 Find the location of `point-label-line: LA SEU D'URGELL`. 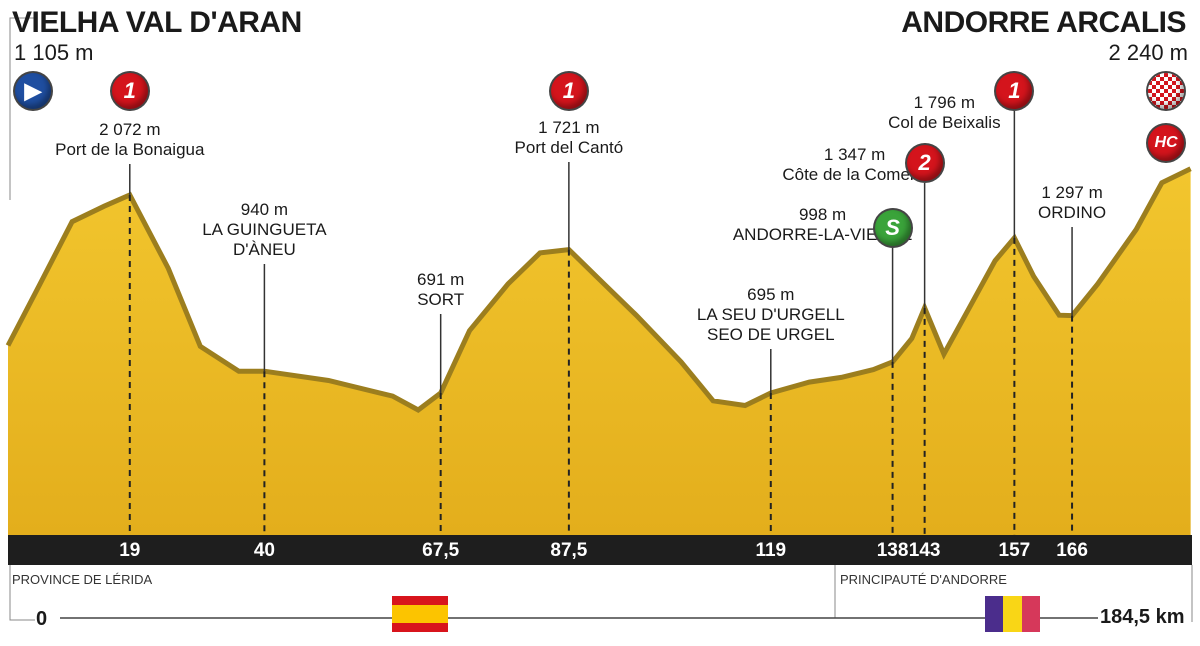

point-label-line: LA SEU D'URGELL is located at coordinates (770, 314).